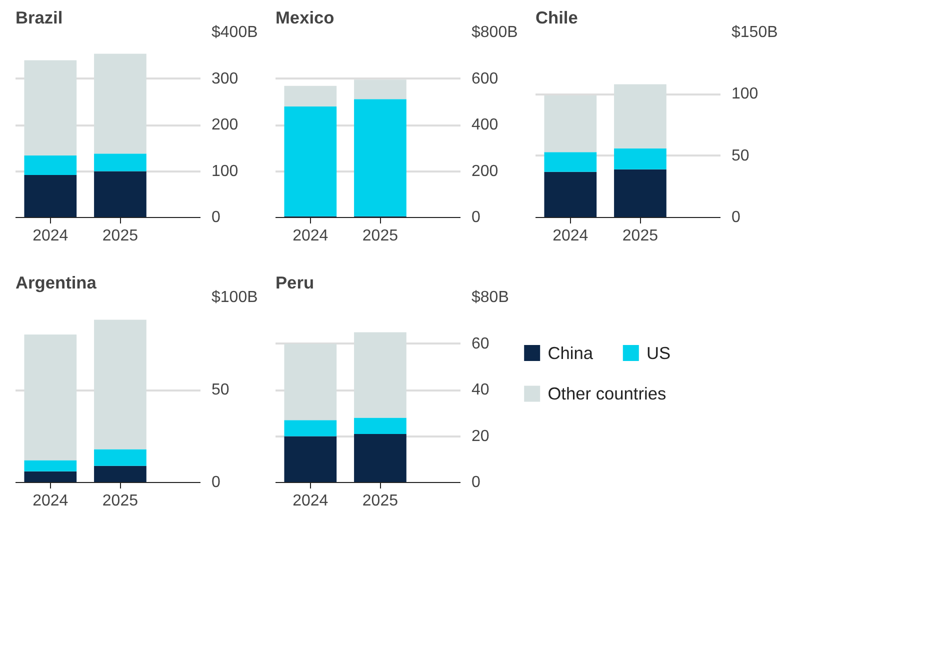 The width and height of the screenshot is (933, 667). What do you see at coordinates (481, 343) in the screenshot?
I see `y-tick-label: 60` at bounding box center [481, 343].